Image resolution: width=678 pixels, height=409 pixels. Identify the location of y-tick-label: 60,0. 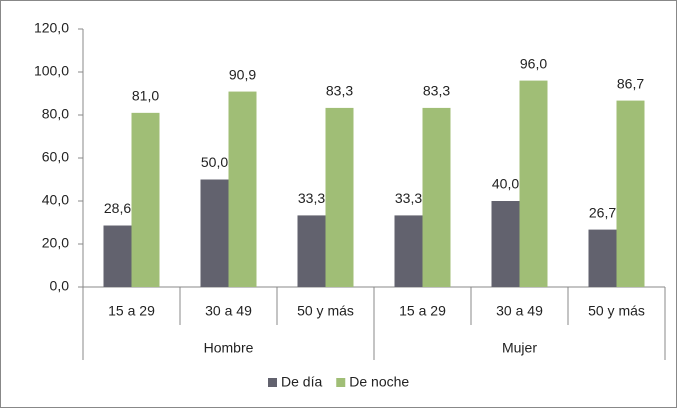
(55, 157).